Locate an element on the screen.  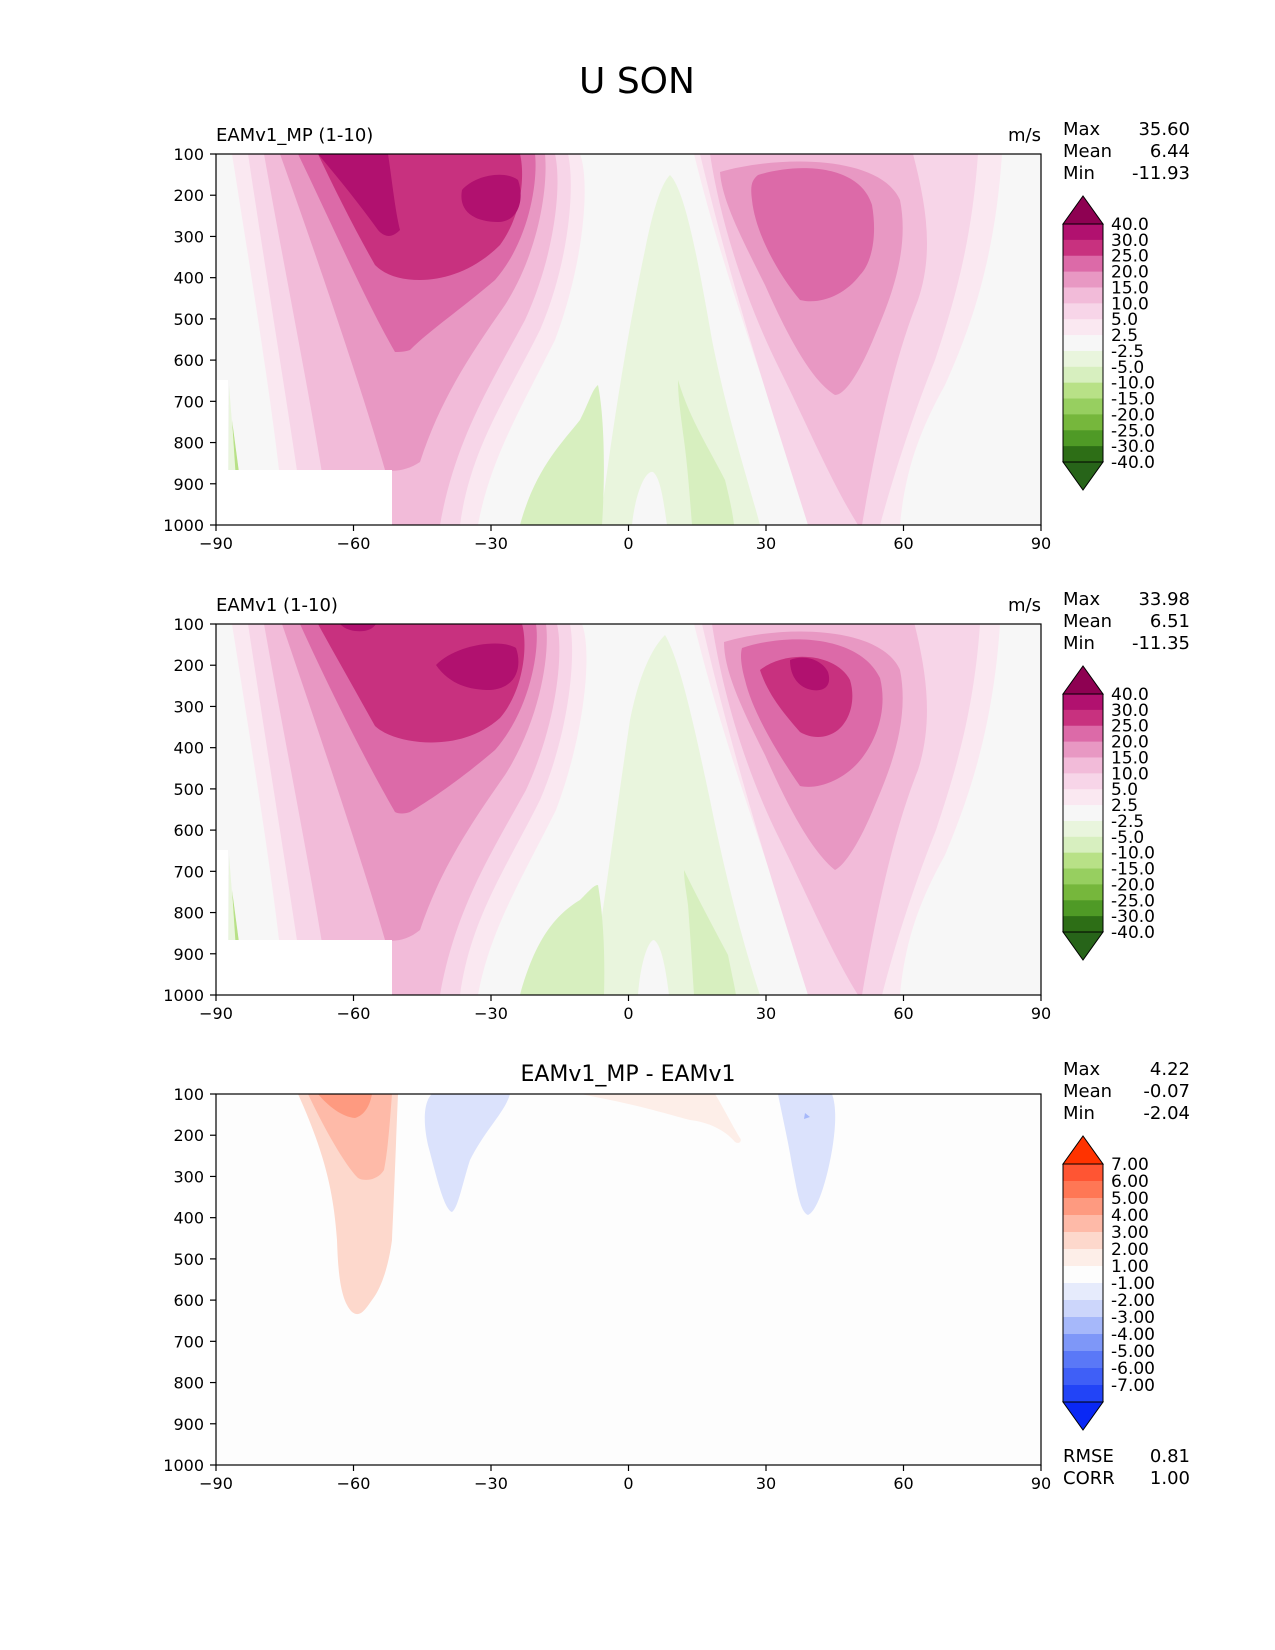
colorbar-label: 30.0 is located at coordinates (1130, 241).